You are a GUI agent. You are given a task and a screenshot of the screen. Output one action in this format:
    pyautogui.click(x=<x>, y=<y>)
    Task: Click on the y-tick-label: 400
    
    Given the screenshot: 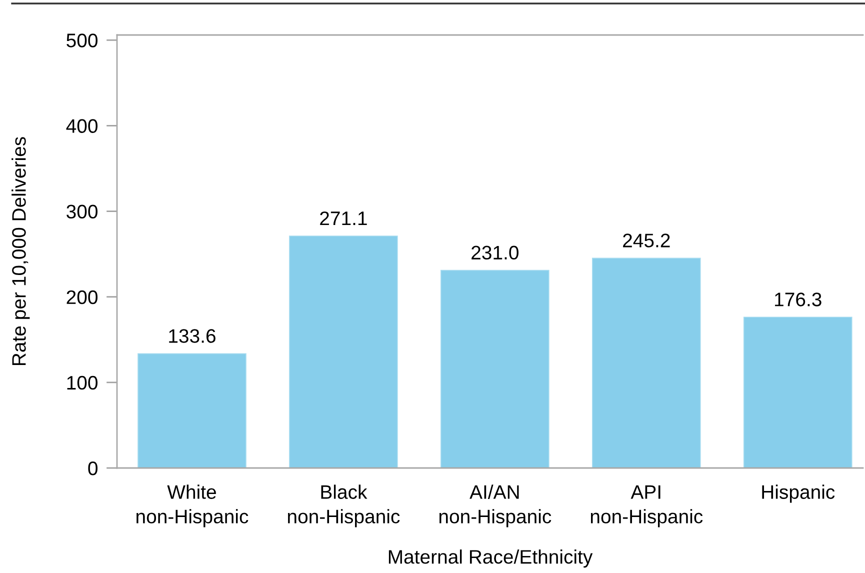 What is the action you would take?
    pyautogui.click(x=82, y=126)
    